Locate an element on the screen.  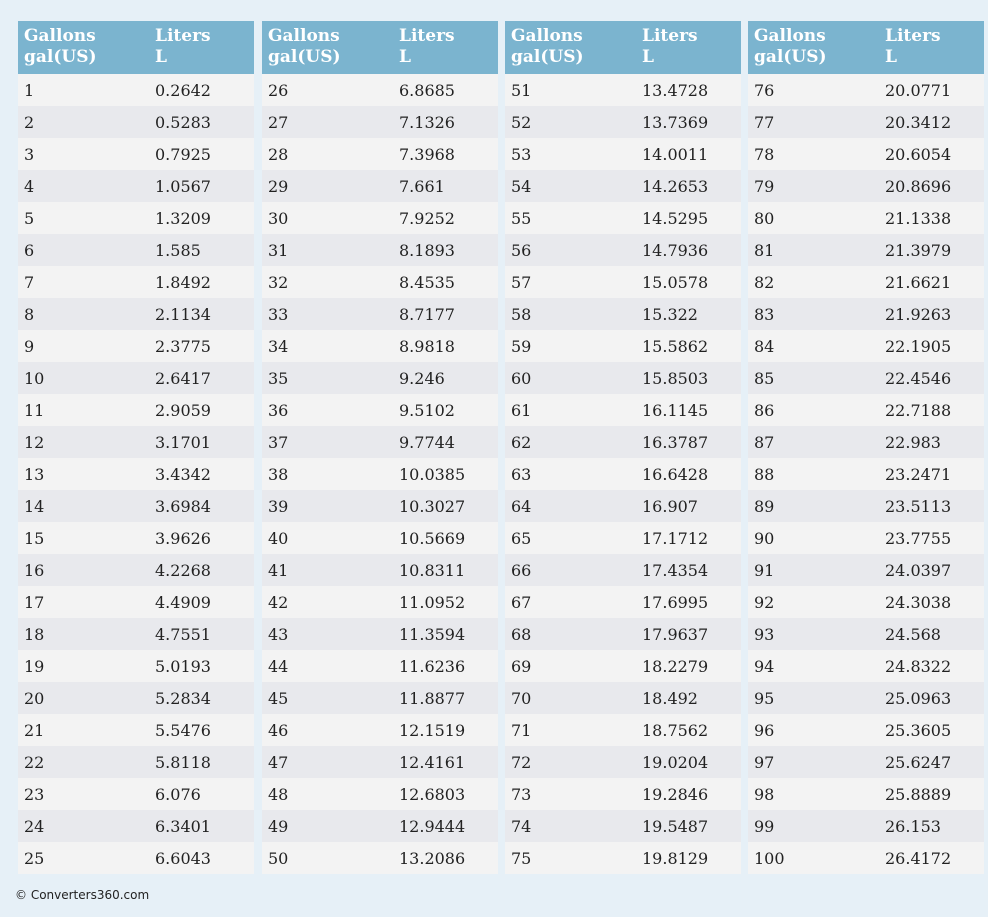
table-row: 13 3.4342 is located at coordinates (136, 474).